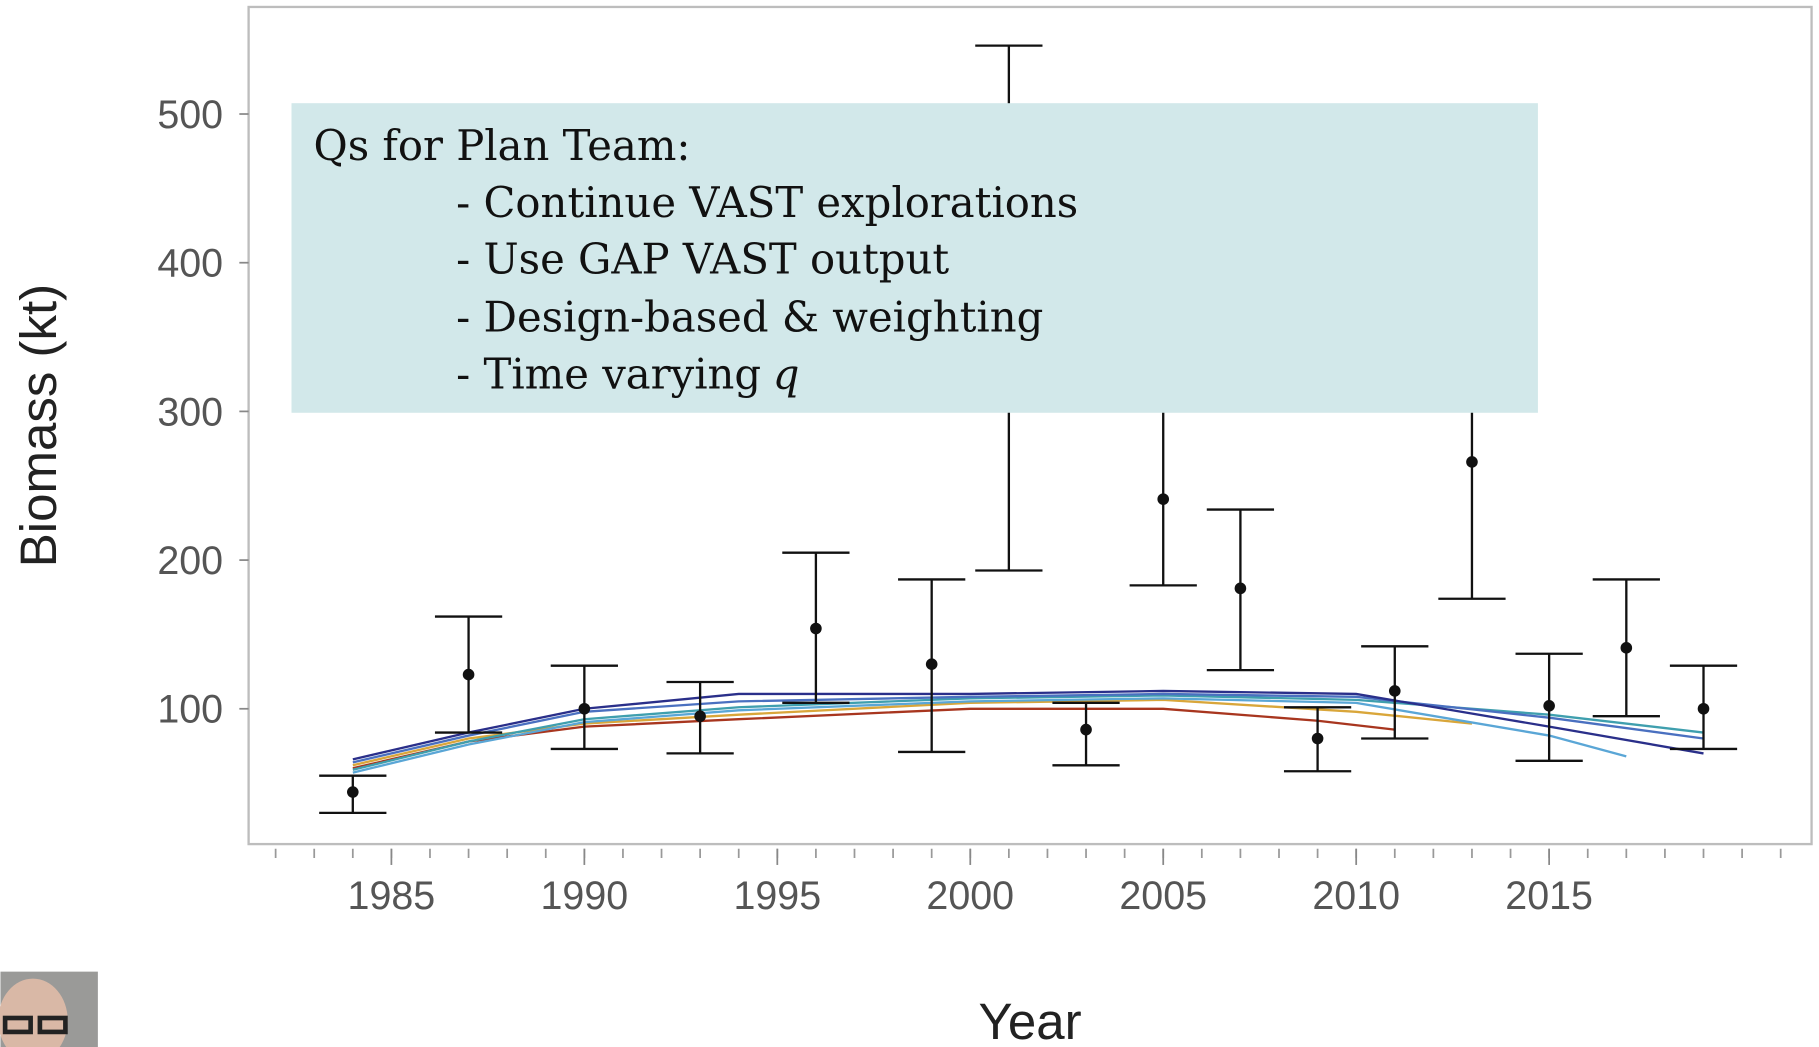 The width and height of the screenshot is (1819, 1047). Describe the element at coordinates (585, 896) in the screenshot. I see `x-tick-label: 1990` at that location.